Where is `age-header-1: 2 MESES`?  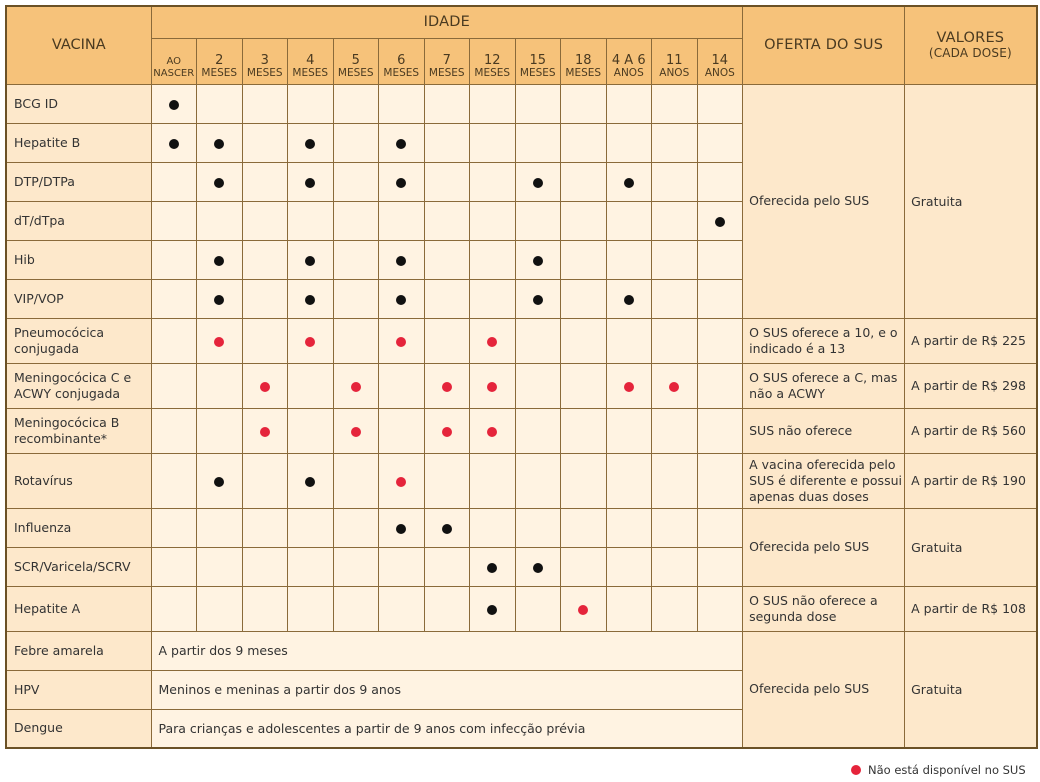
age-header-1: 2 MESES is located at coordinates (219, 61).